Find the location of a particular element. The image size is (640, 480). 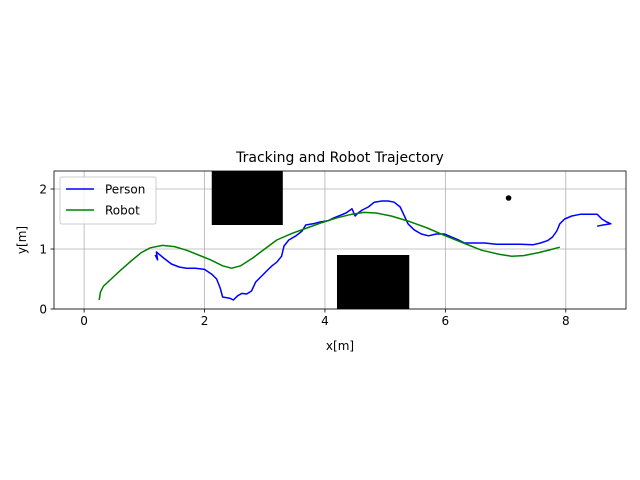

x-tick-label: 4 is located at coordinates (325, 321).